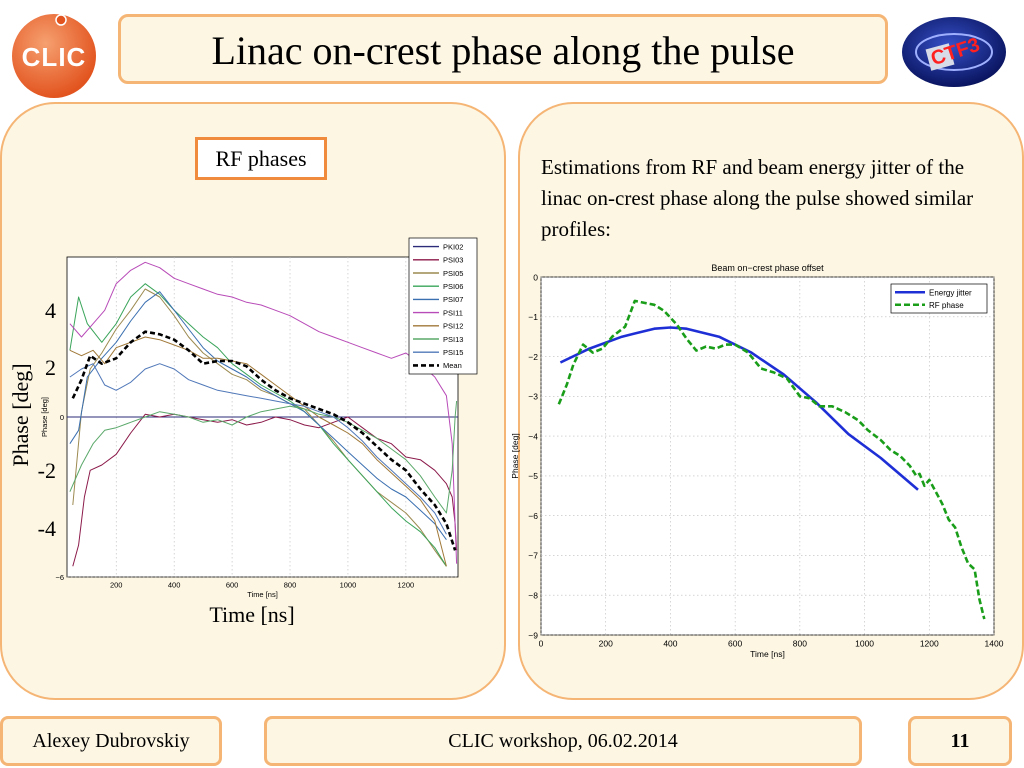  I want to click on series-line-mean, so click(264, 440).